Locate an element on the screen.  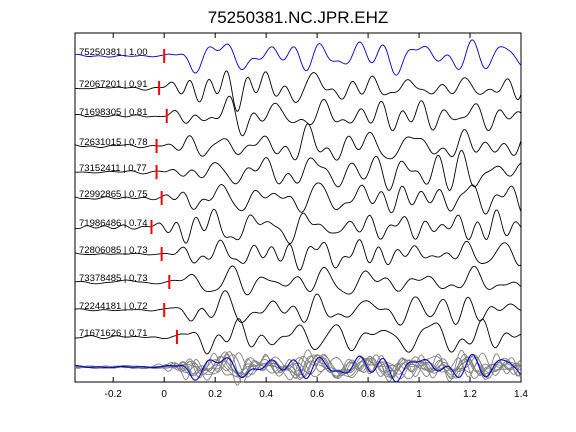
x-tick-label-0: -0.2 is located at coordinates (114, 394).